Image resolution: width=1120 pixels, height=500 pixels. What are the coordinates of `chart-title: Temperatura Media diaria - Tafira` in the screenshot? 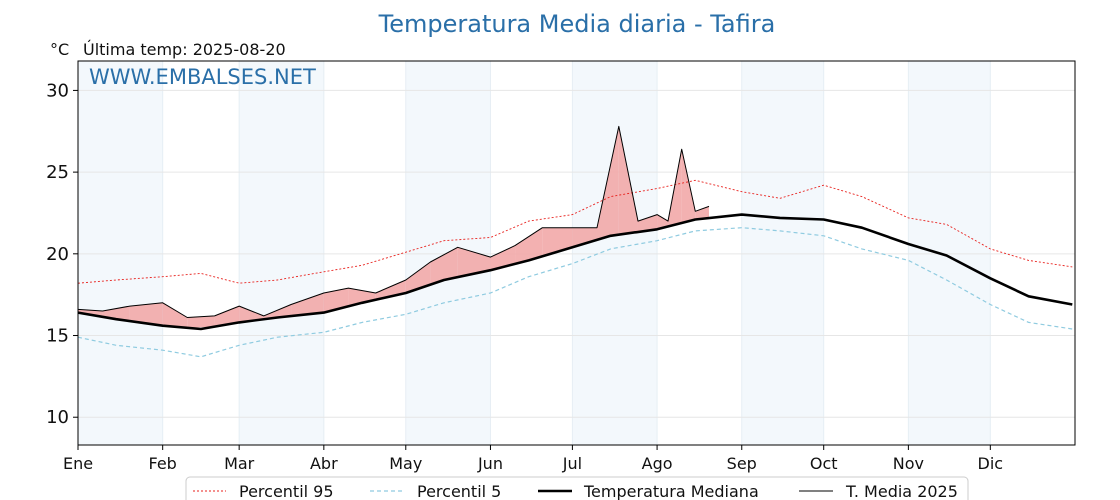 It's located at (577, 24).